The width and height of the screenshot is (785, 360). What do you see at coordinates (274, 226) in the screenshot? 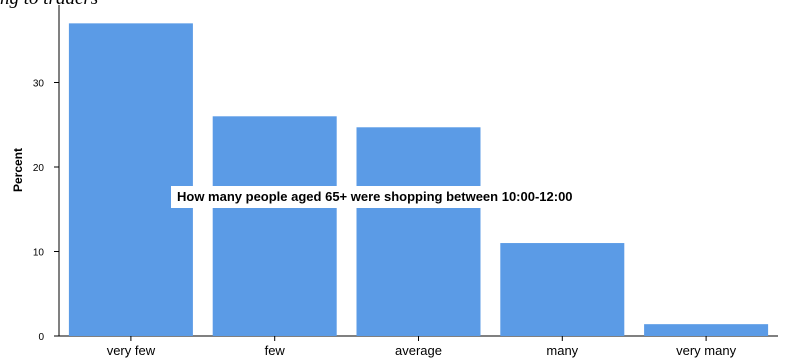
I see `bar-few` at bounding box center [274, 226].